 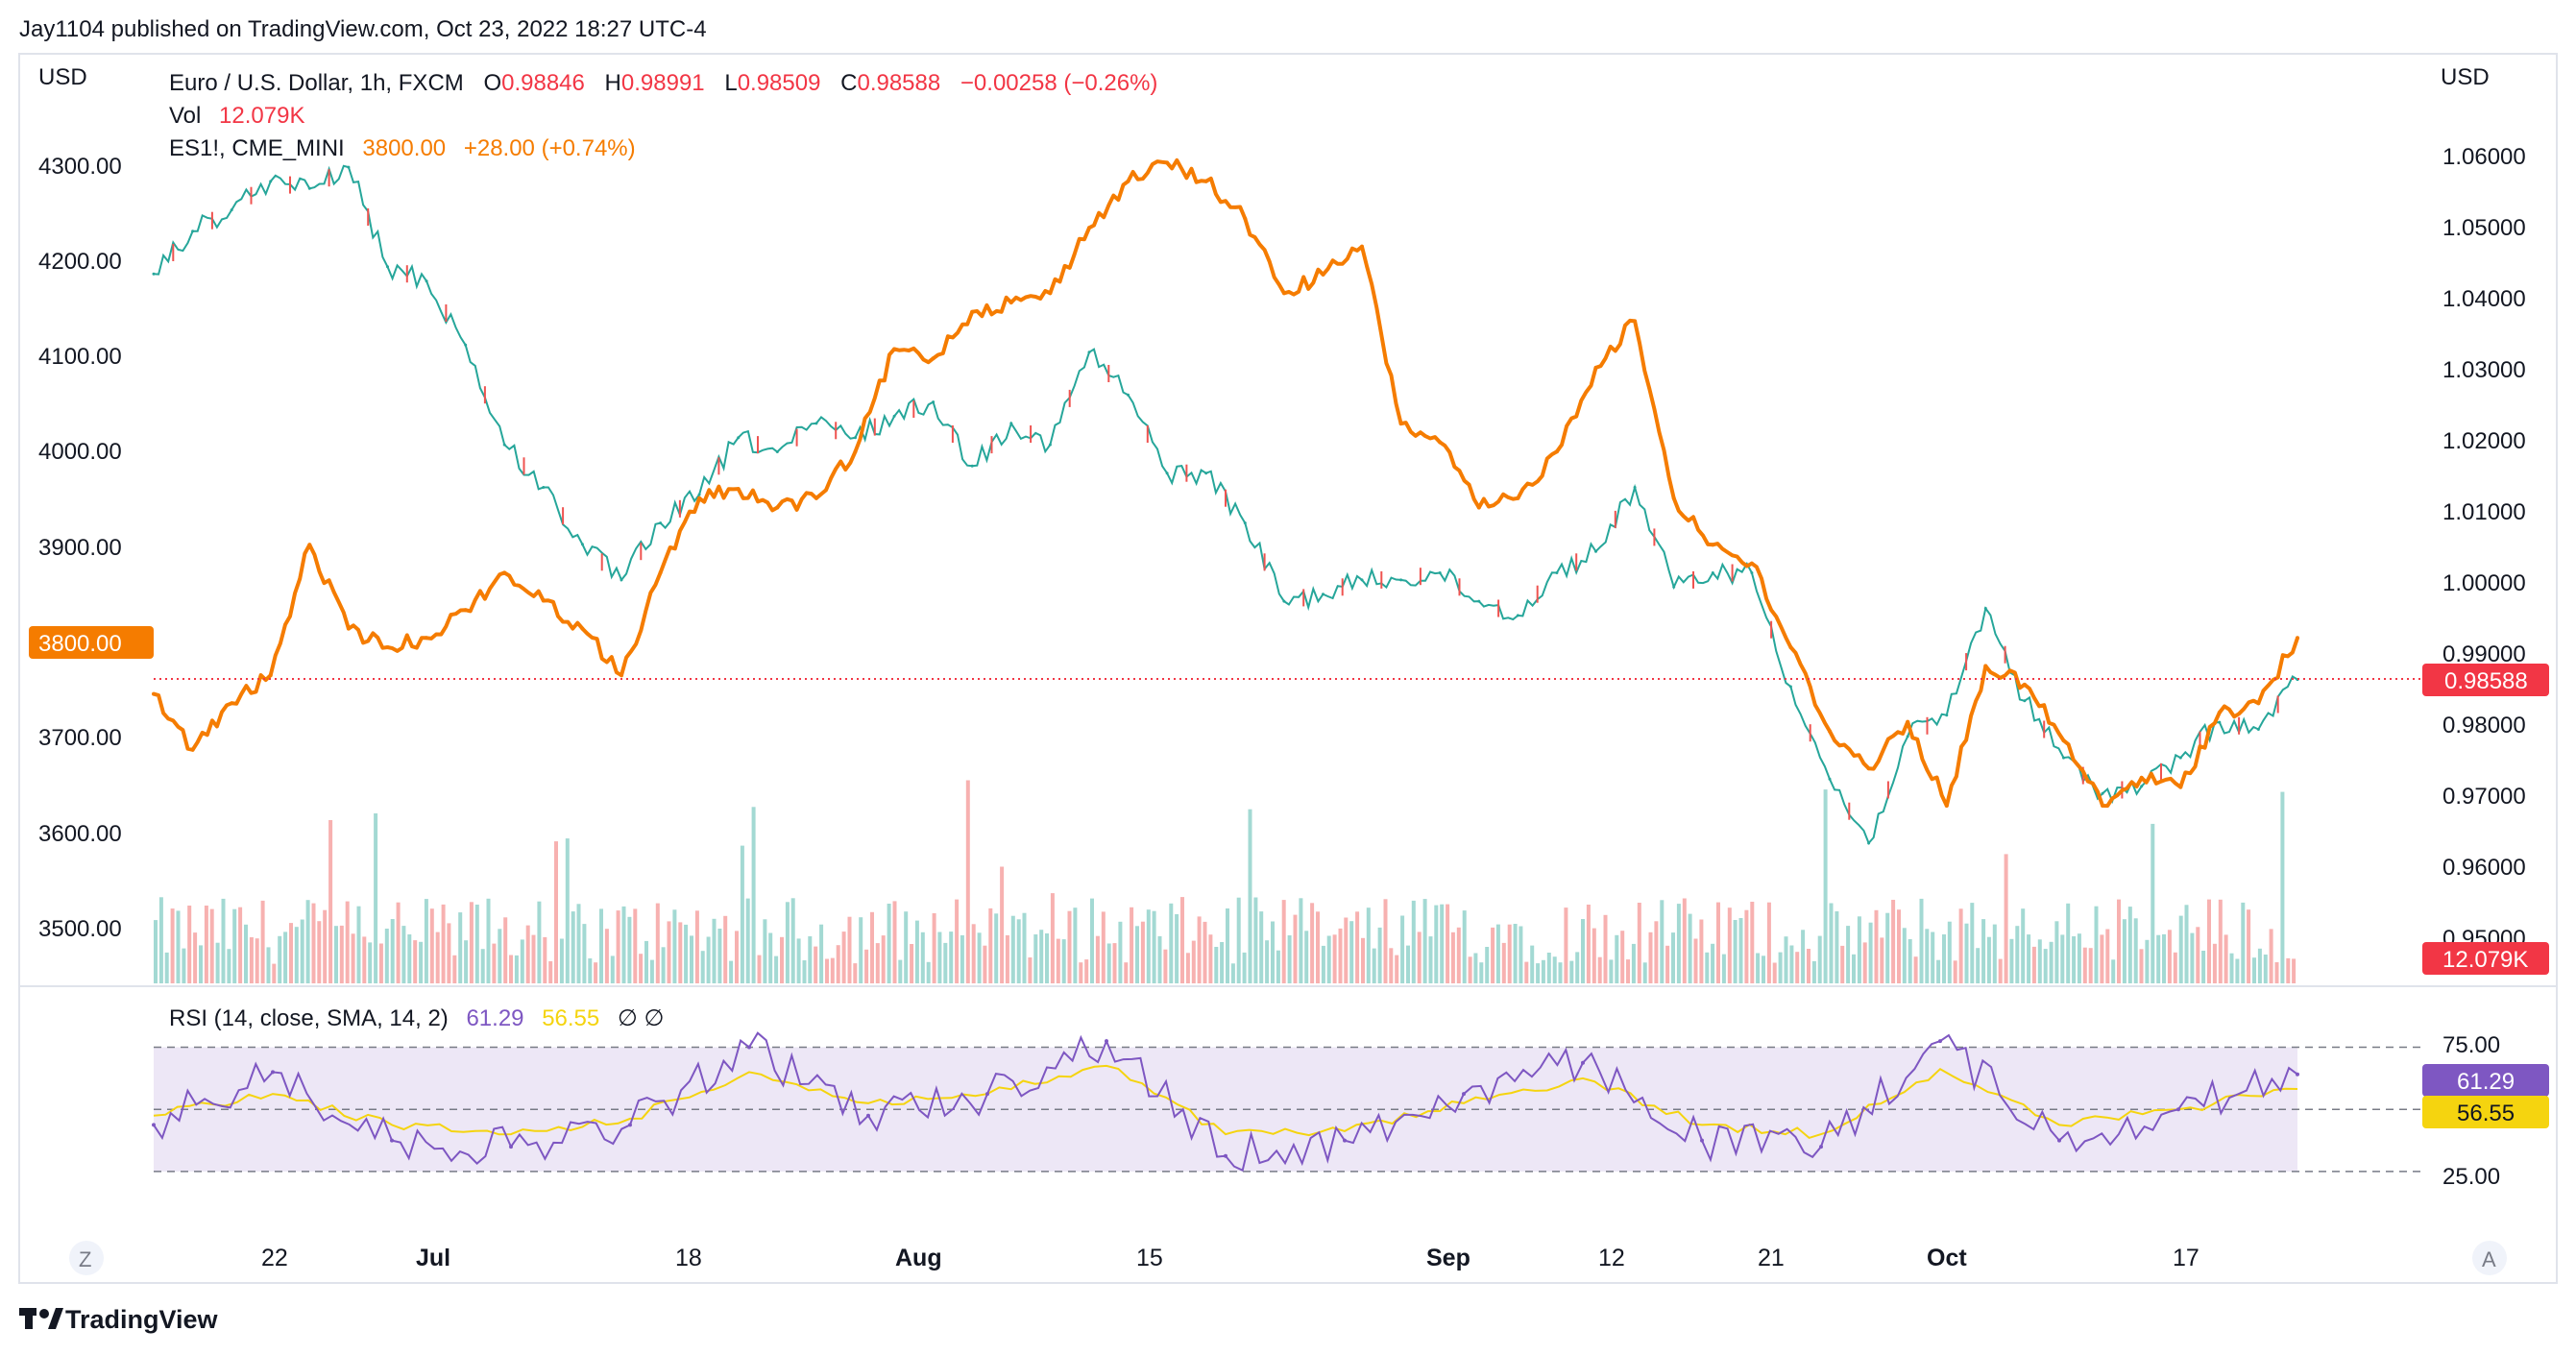 I want to click on es-last-badge-text: 3800.00, so click(x=80, y=644).